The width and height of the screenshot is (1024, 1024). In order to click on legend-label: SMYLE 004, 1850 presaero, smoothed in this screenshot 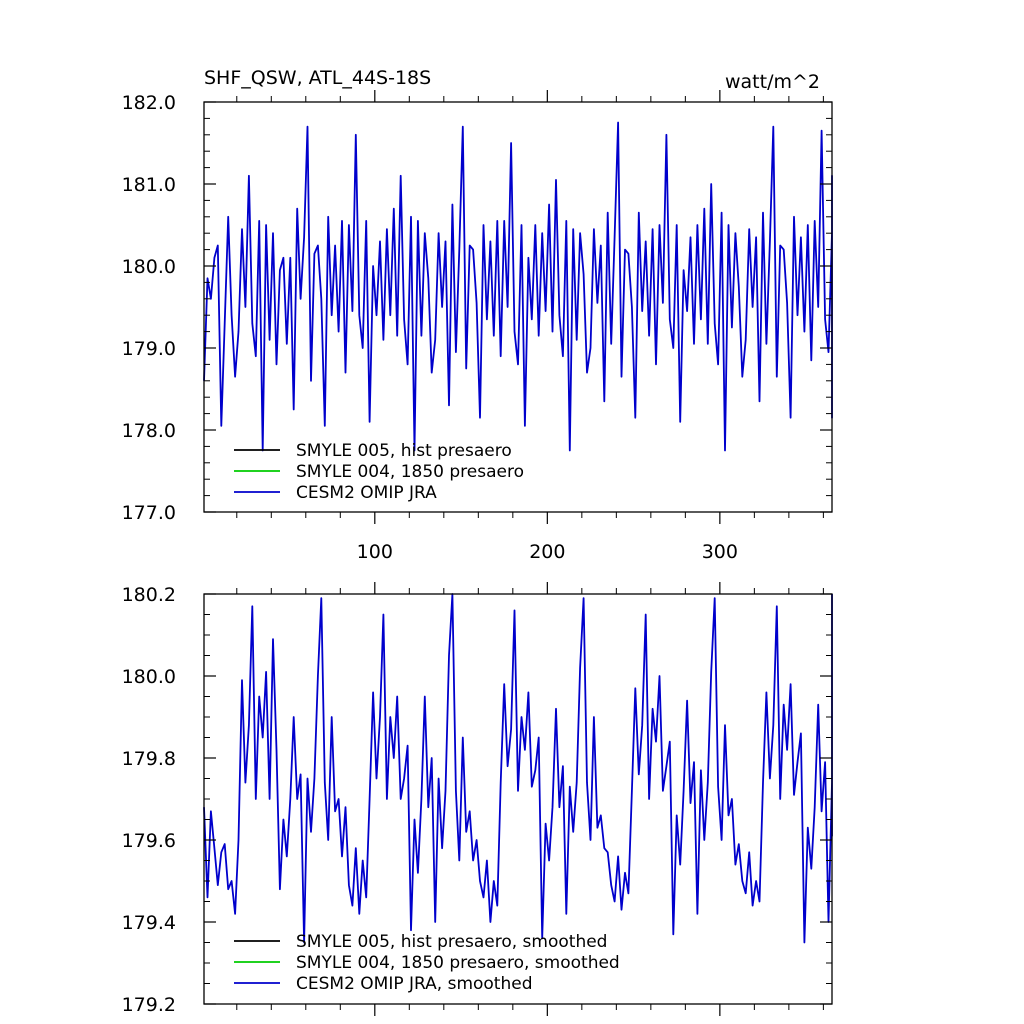, I will do `click(458, 963)`.